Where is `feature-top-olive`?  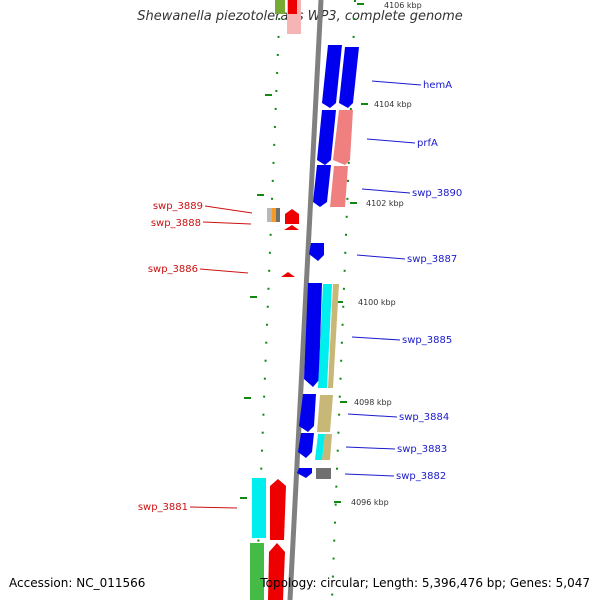
feature-top-olive is located at coordinates (280, 7).